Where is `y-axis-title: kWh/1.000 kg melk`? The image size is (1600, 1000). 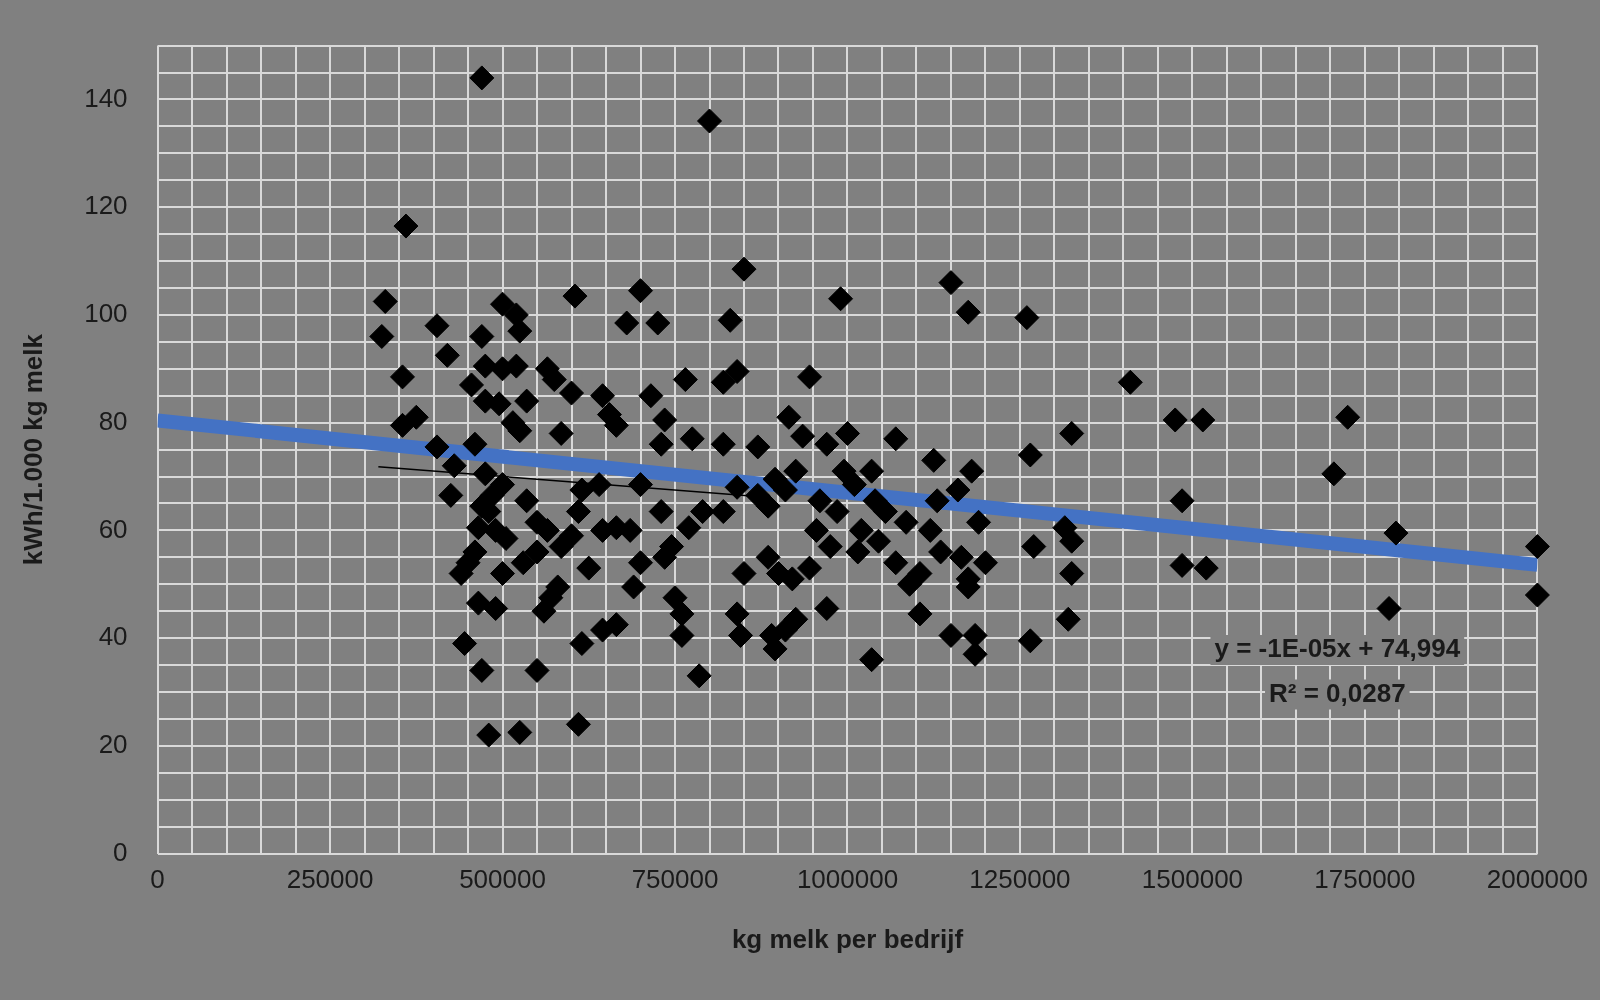
y-axis-title: kWh/1.000 kg melk is located at coordinates (32, 449).